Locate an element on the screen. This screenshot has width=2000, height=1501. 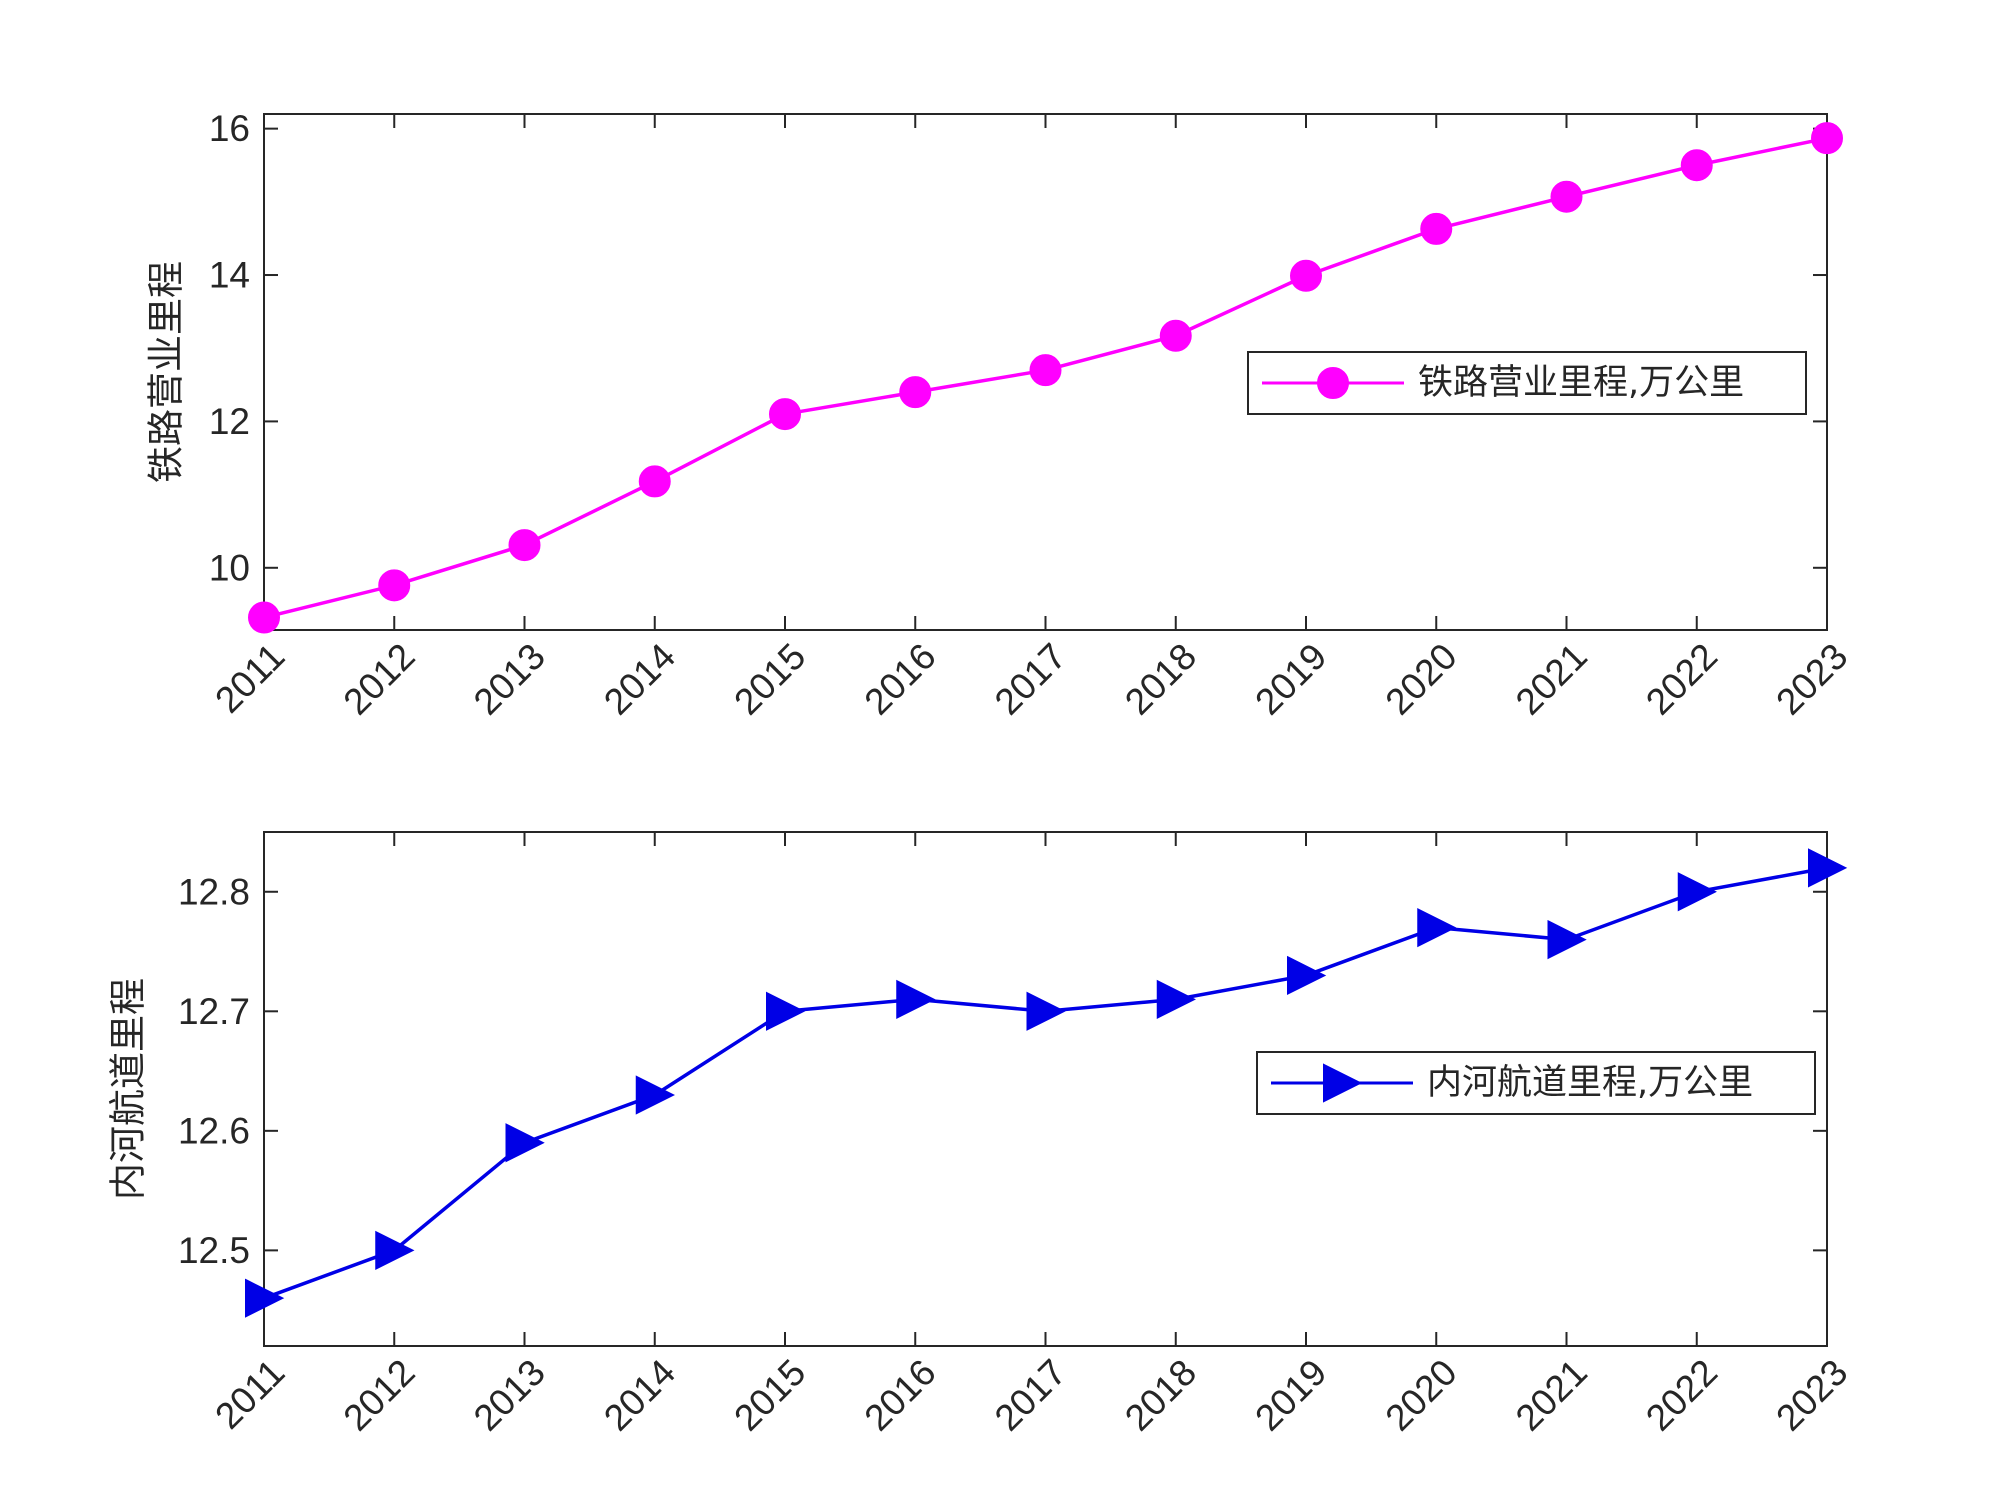
y-tick-label: 12.6 is located at coordinates (214, 1130).